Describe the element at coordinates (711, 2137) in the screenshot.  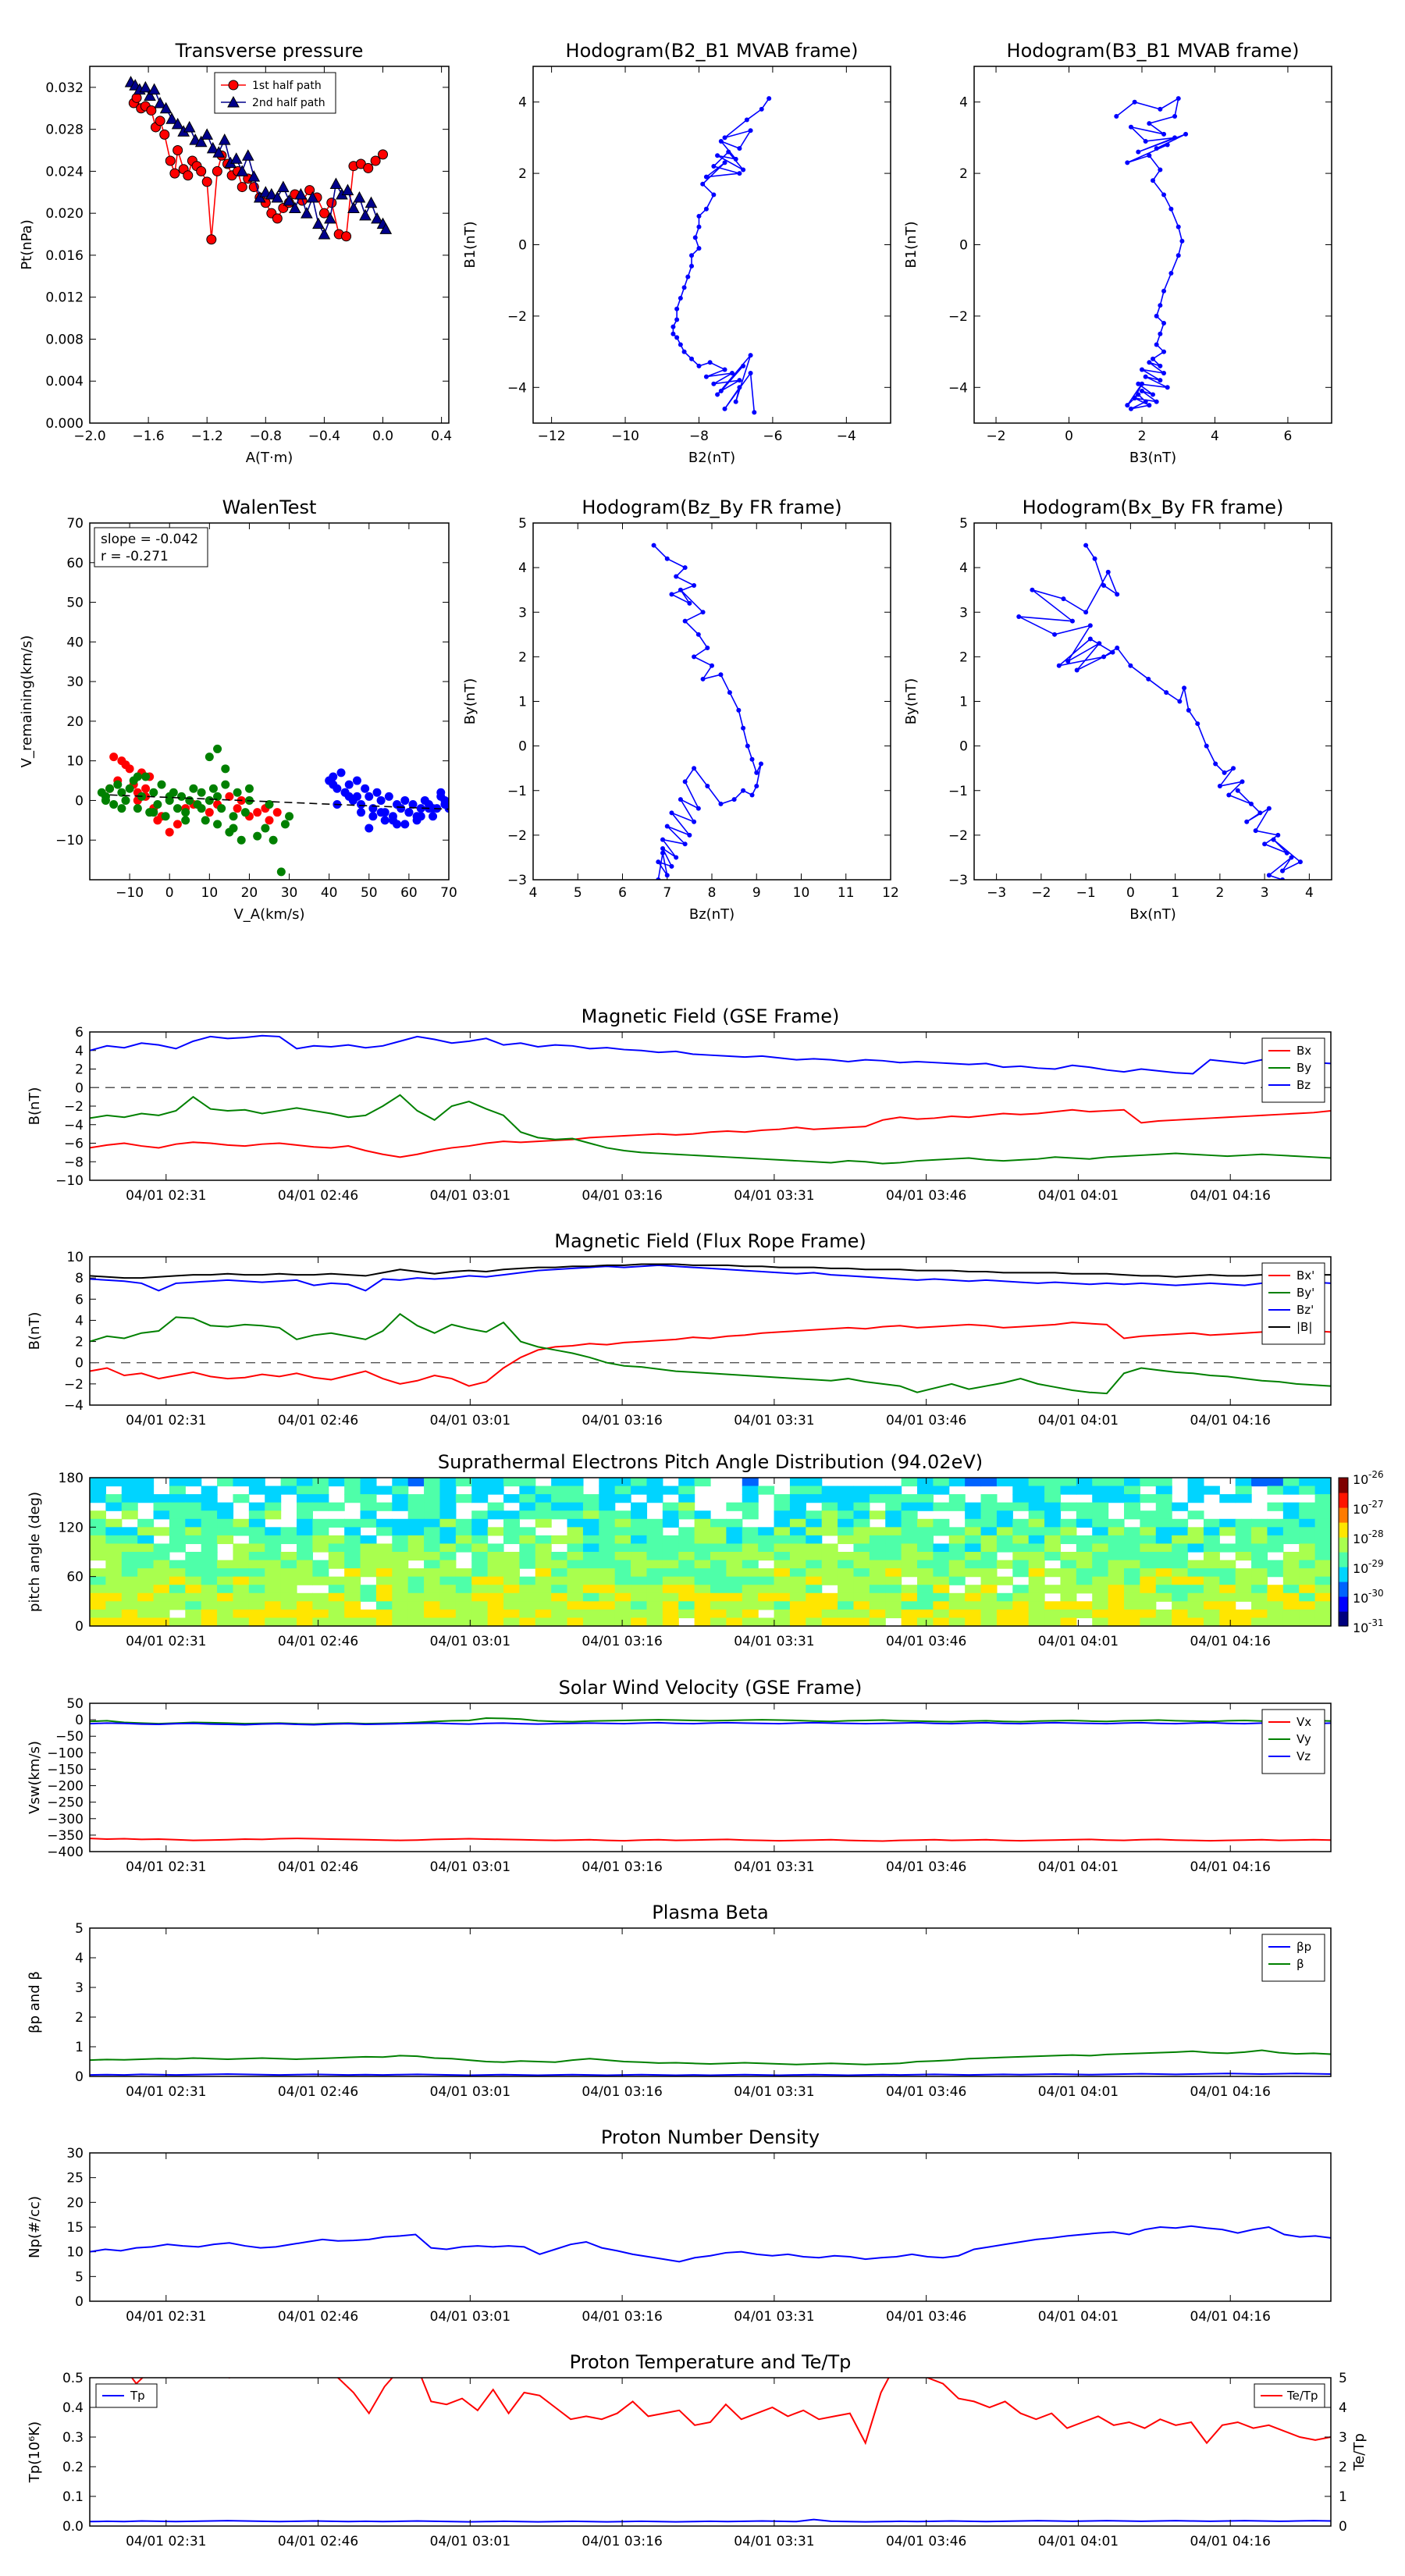
I see `chart-title: Proton Number Density` at that location.